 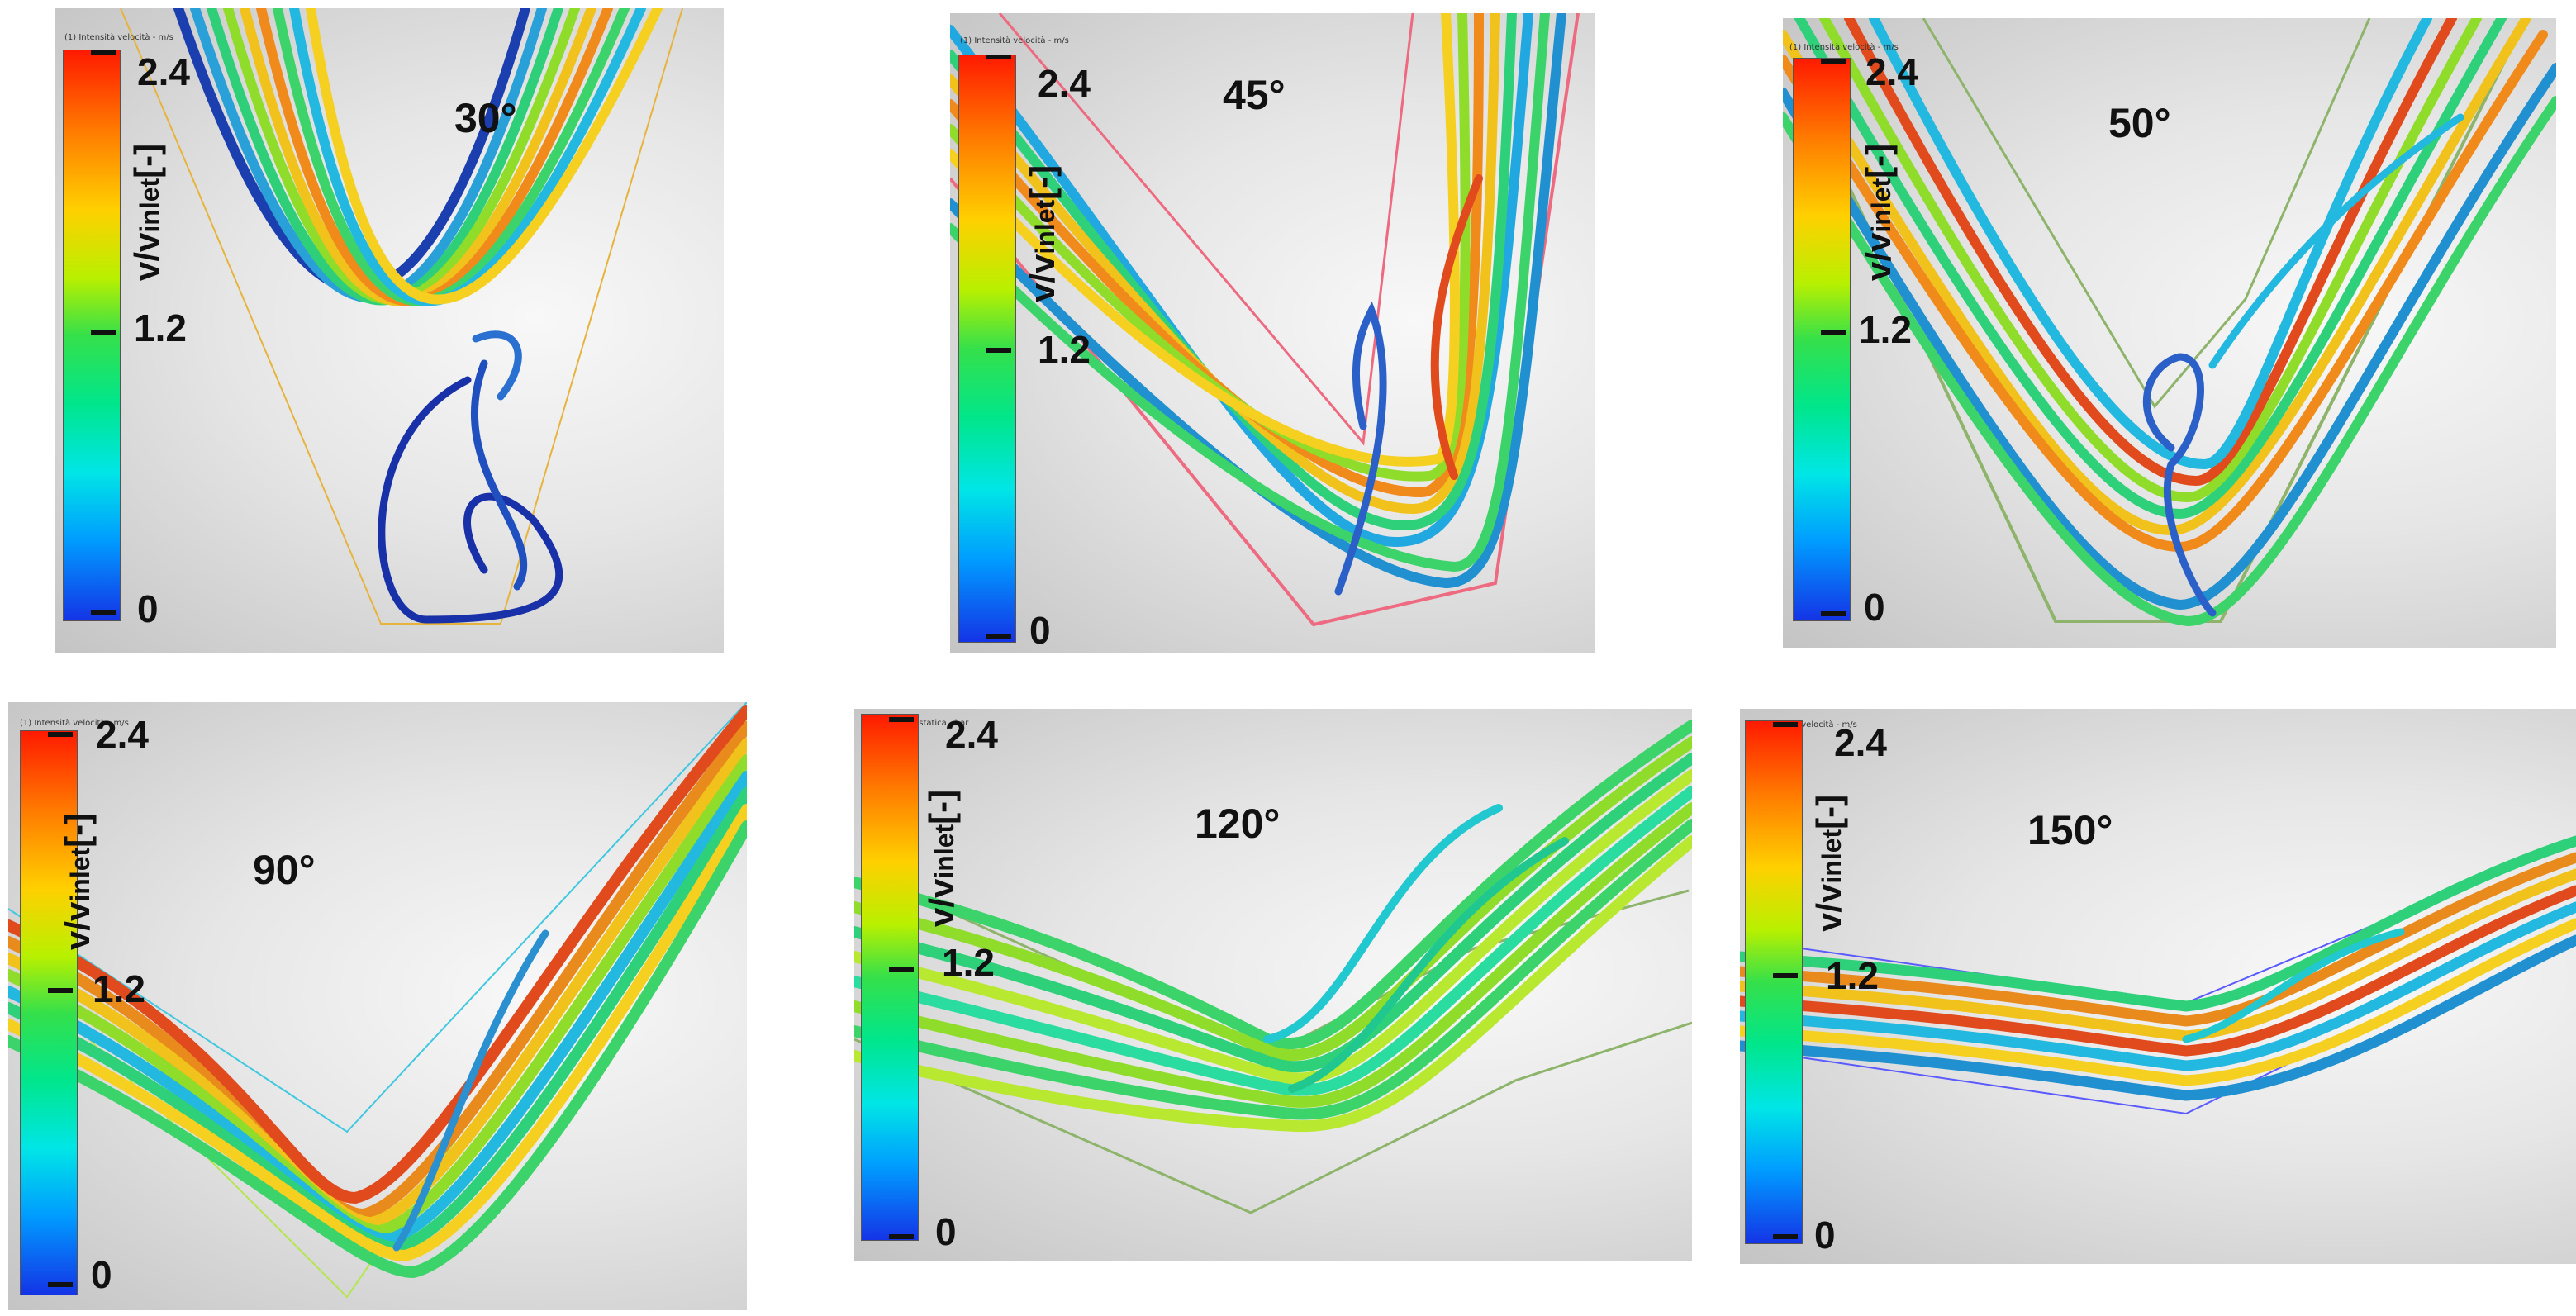 I want to click on angle-label: 45°, so click(x=1254, y=95).